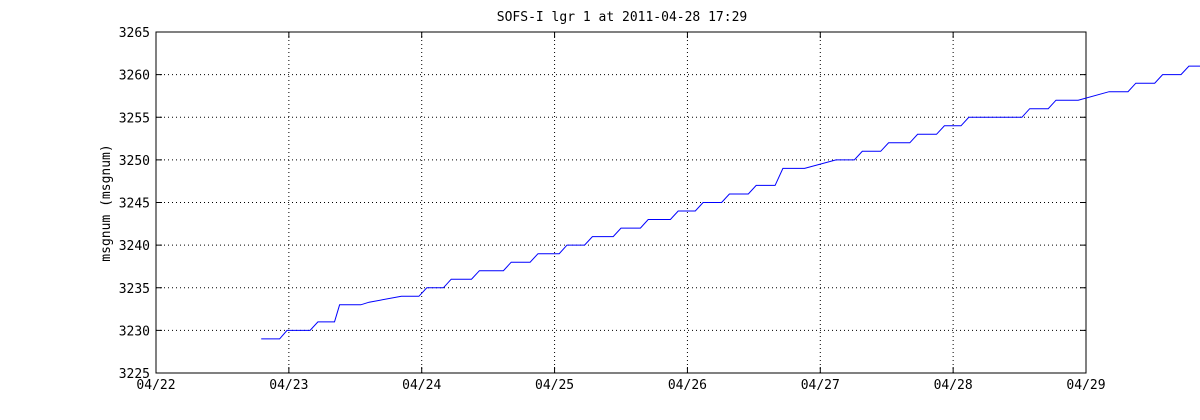  Describe the element at coordinates (687, 385) in the screenshot. I see `x-tick-label: 04/26` at that location.